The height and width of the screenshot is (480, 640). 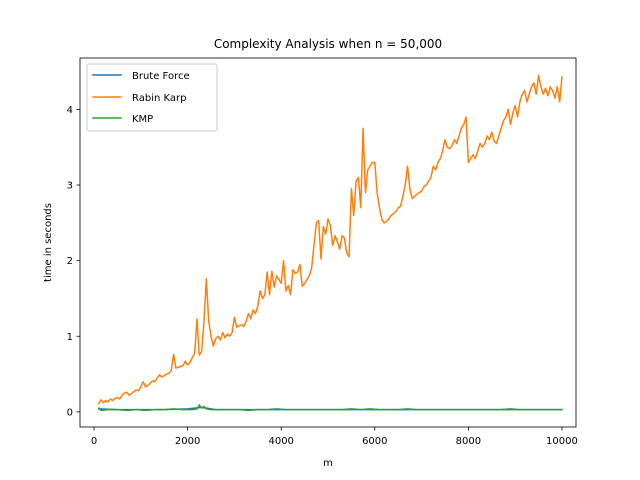 What do you see at coordinates (70, 261) in the screenshot?
I see `y-tick-label: 2` at bounding box center [70, 261].